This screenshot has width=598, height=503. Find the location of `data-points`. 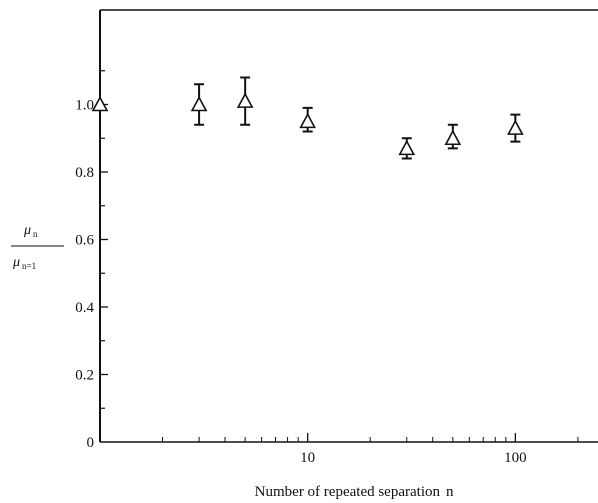

data-points is located at coordinates (307, 118).